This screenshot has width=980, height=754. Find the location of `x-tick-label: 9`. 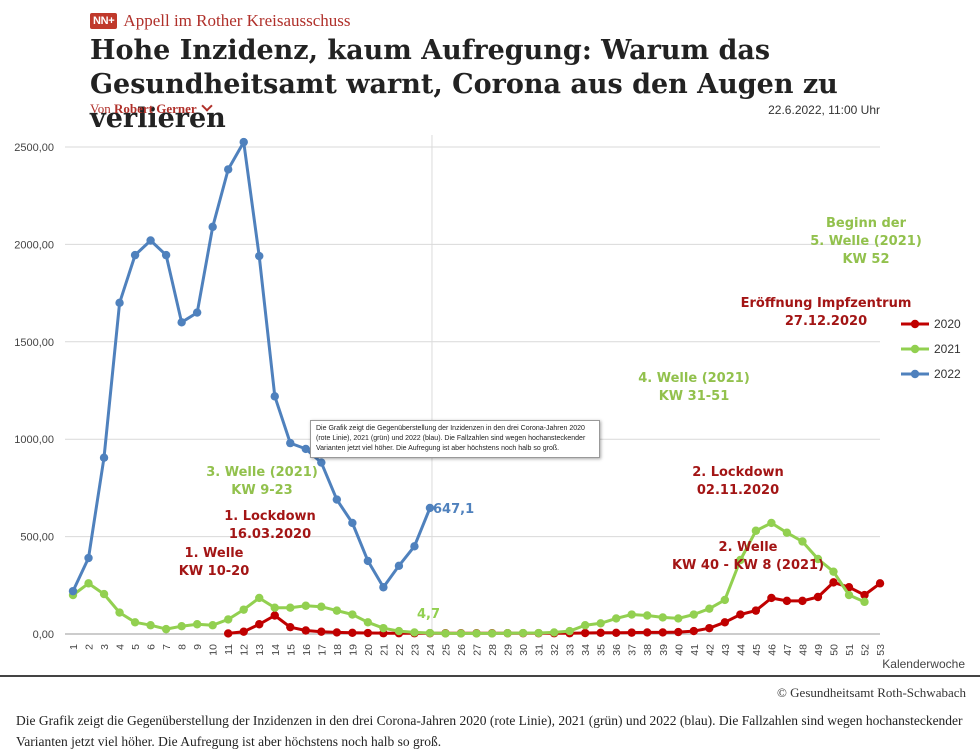

x-tick-label: 9 is located at coordinates (198, 647).